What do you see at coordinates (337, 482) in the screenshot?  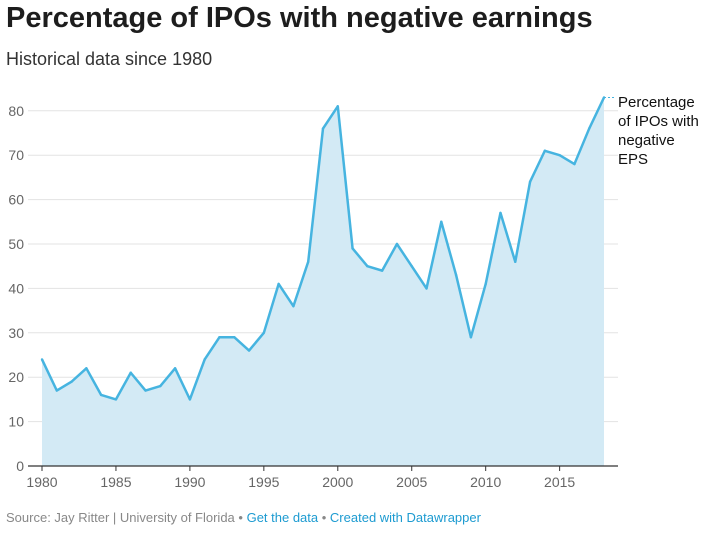 I see `x-tick-label: 2000` at bounding box center [337, 482].